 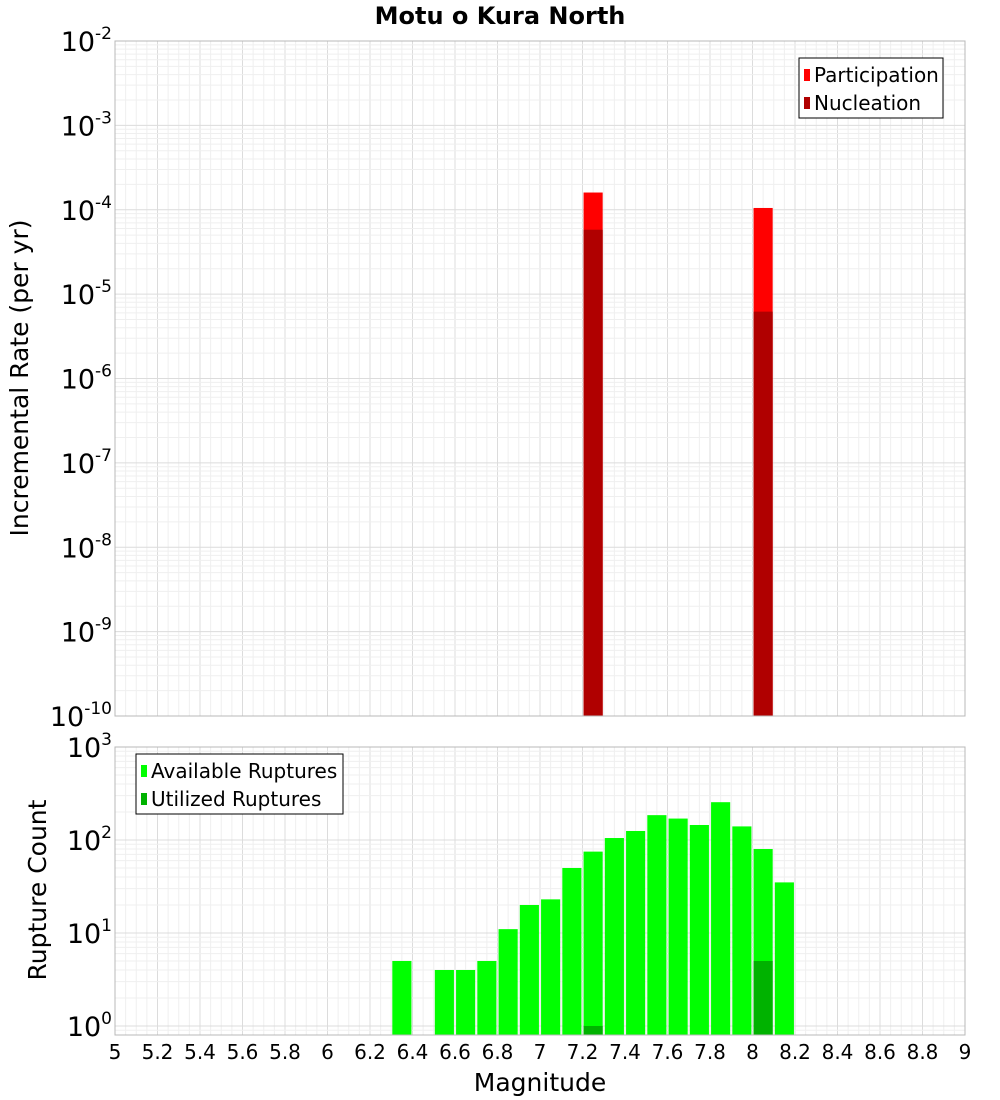 I want to click on legend-label: Available Ruptures, so click(x=244, y=771).